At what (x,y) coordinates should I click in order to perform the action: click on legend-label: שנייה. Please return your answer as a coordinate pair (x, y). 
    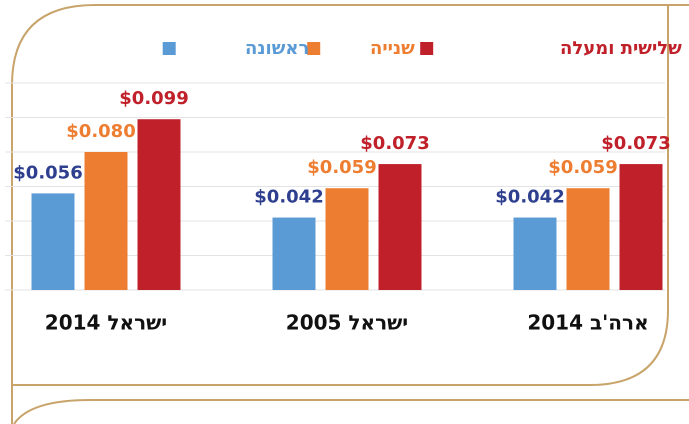
    Looking at the image, I should click on (392, 48).